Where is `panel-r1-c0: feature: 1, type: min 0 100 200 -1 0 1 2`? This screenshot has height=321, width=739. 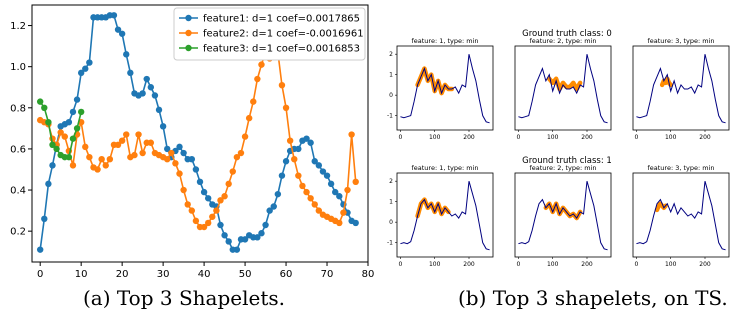
panel-r1-c0: feature: 1, type: min 0 100 200 -1 0 1 2 is located at coordinates (440, 216).